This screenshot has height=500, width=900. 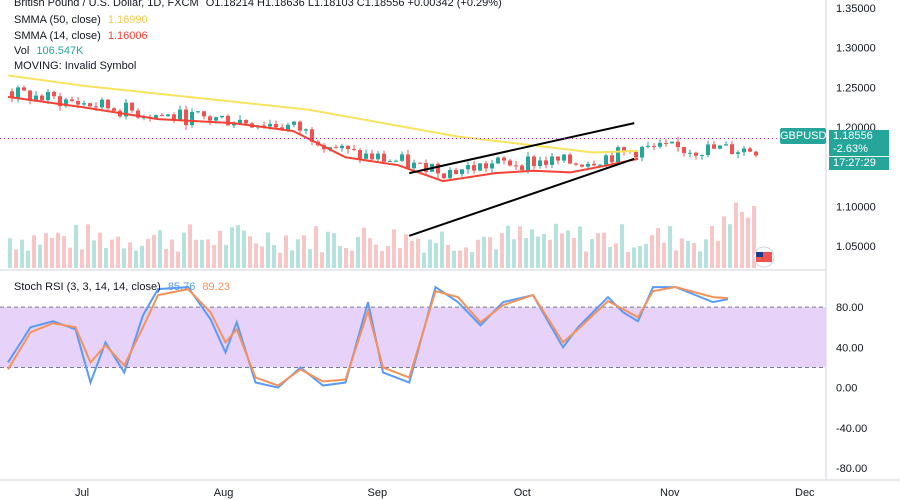 I want to click on stoch-tick-label: 80.00, so click(x=850, y=308).